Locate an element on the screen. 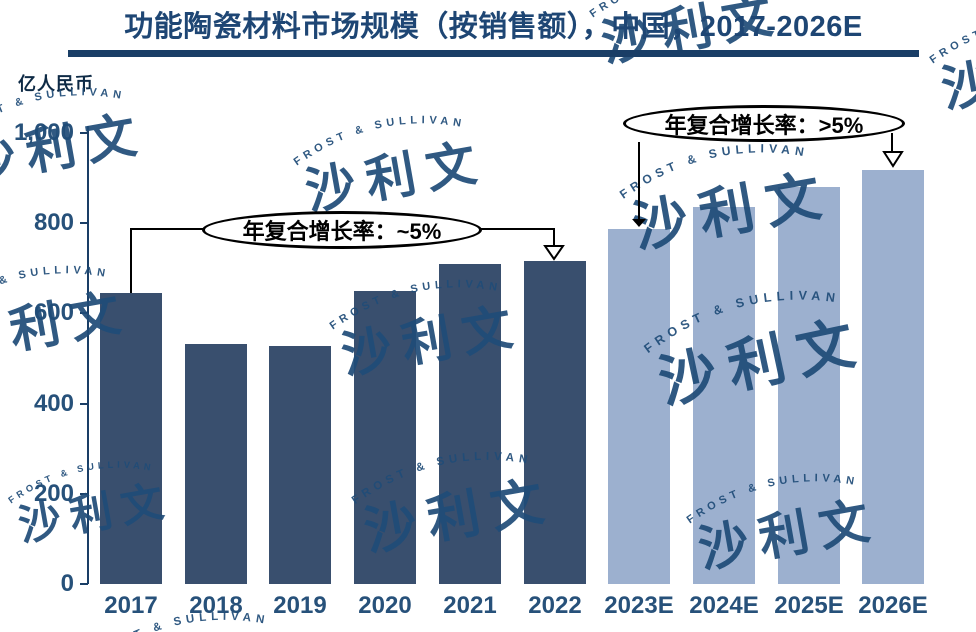  title-divider is located at coordinates (493, 53).